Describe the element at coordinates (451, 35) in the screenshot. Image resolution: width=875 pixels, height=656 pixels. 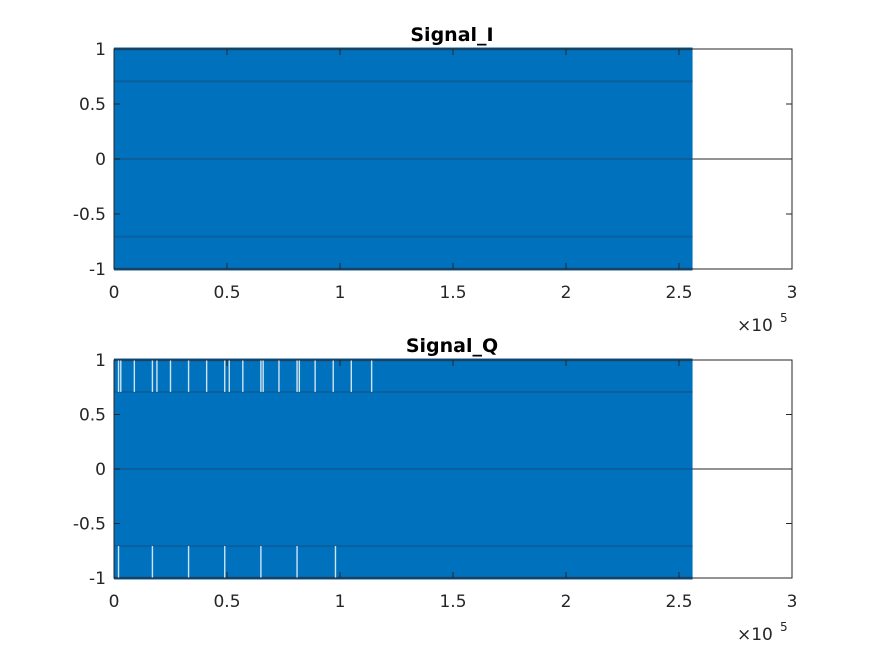
I see `chart-title: Signal_I` at that location.